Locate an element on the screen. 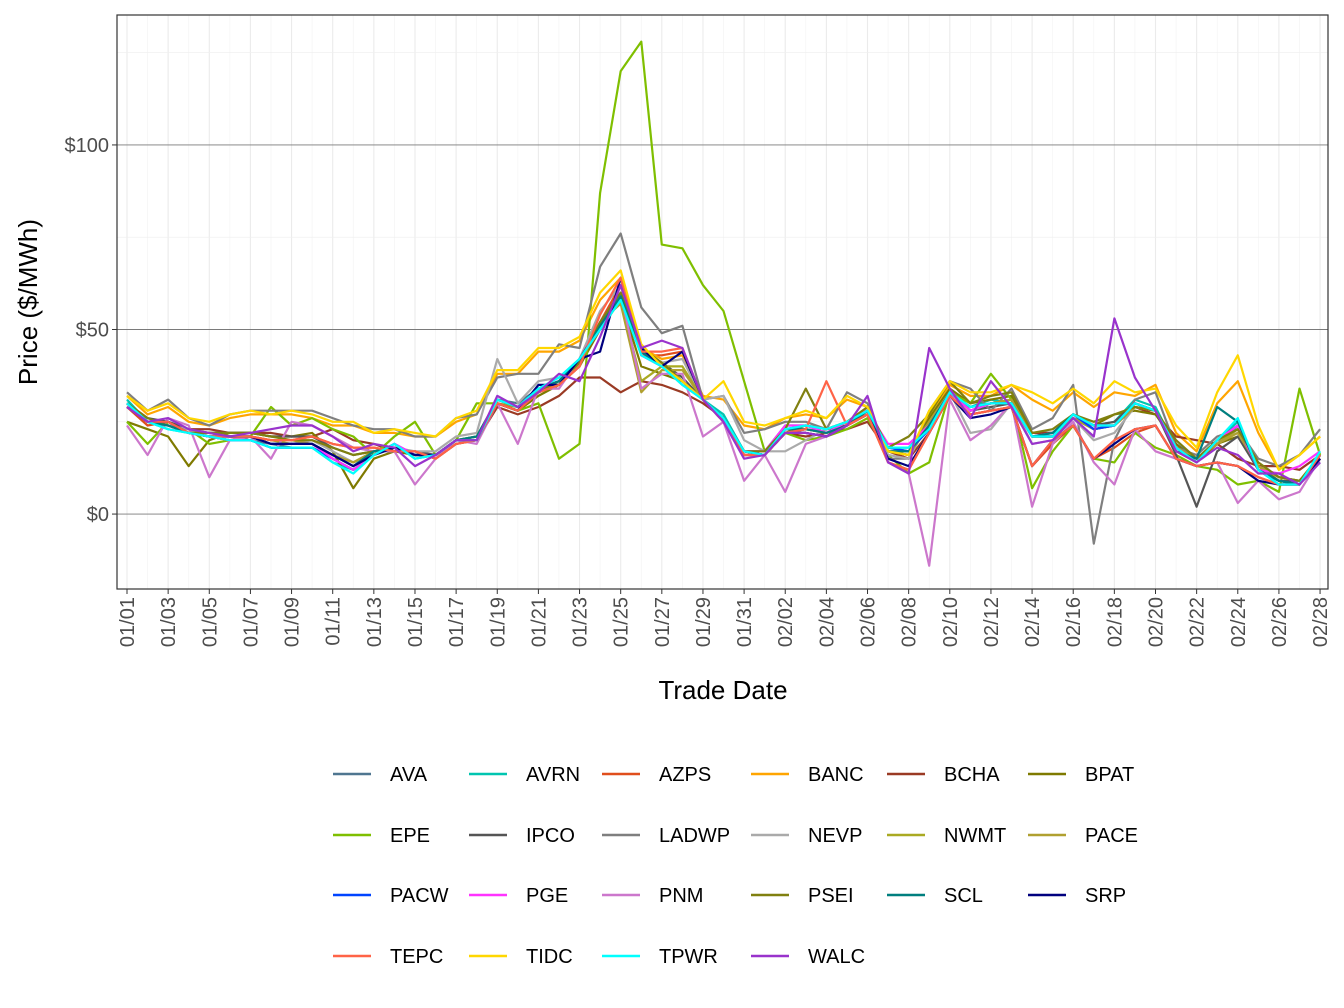 The height and width of the screenshot is (1008, 1344). legend-label: BCHA is located at coordinates (972, 775).